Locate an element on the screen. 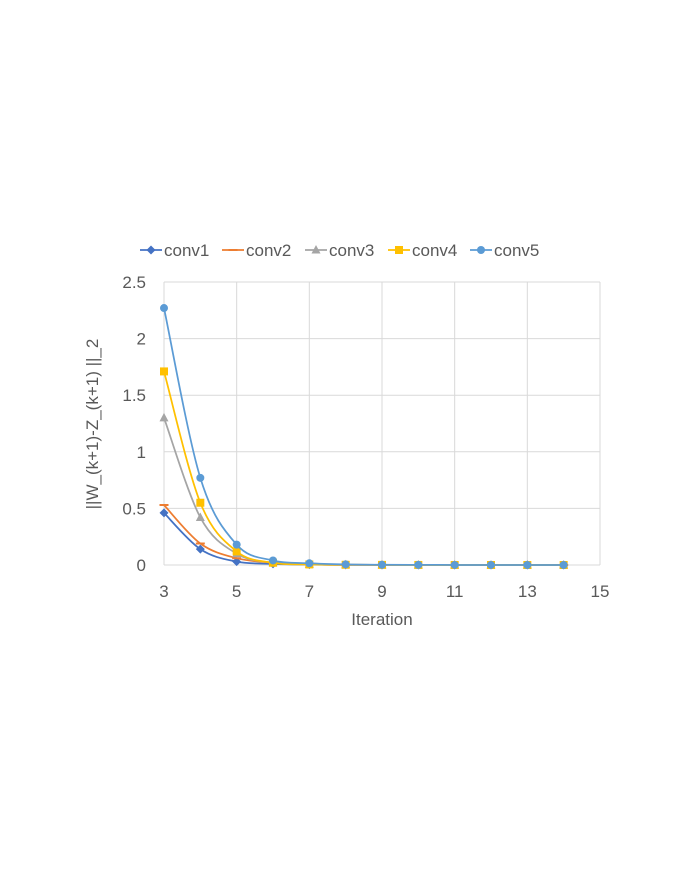 The height and width of the screenshot is (877, 676). series-line-conv1 is located at coordinates (363, 539).